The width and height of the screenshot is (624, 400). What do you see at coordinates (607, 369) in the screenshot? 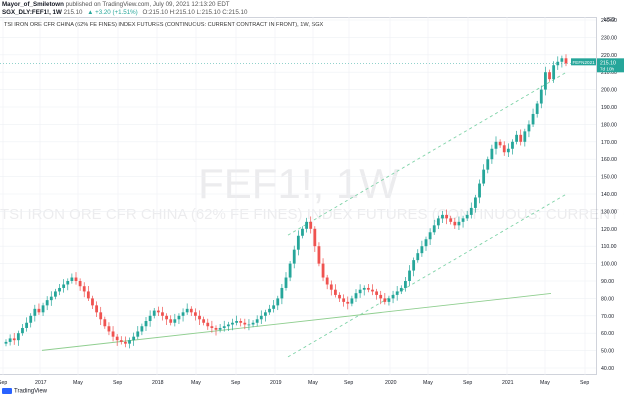
I see `y-tick-label: 40.00` at bounding box center [607, 369].